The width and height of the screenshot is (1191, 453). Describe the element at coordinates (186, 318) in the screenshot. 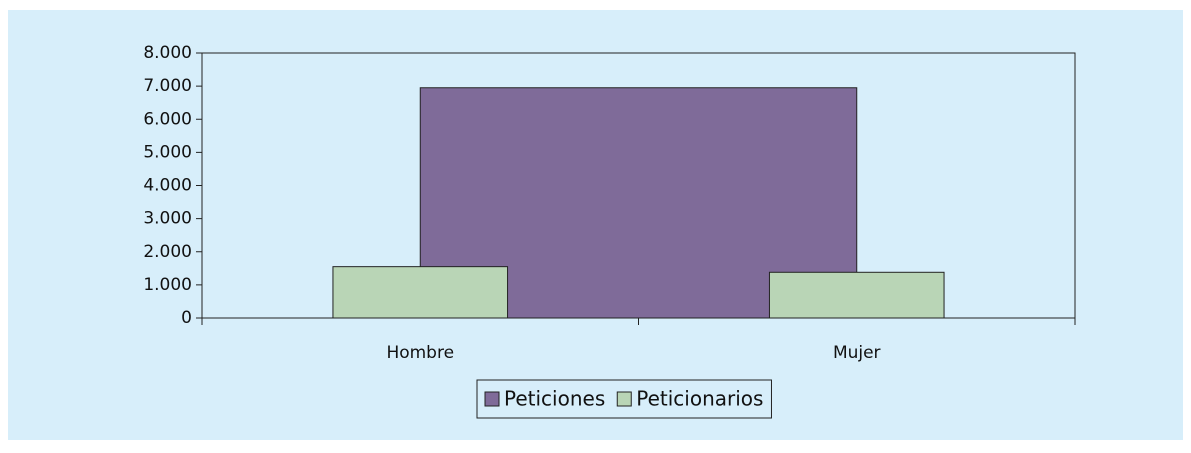

I see `y-tick-label: 0` at that location.